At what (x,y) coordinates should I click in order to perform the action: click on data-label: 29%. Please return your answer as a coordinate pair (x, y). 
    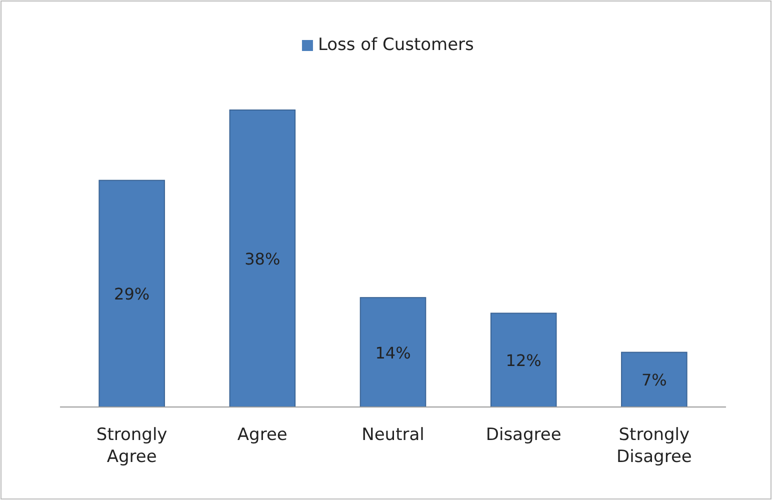
    Looking at the image, I should click on (132, 294).